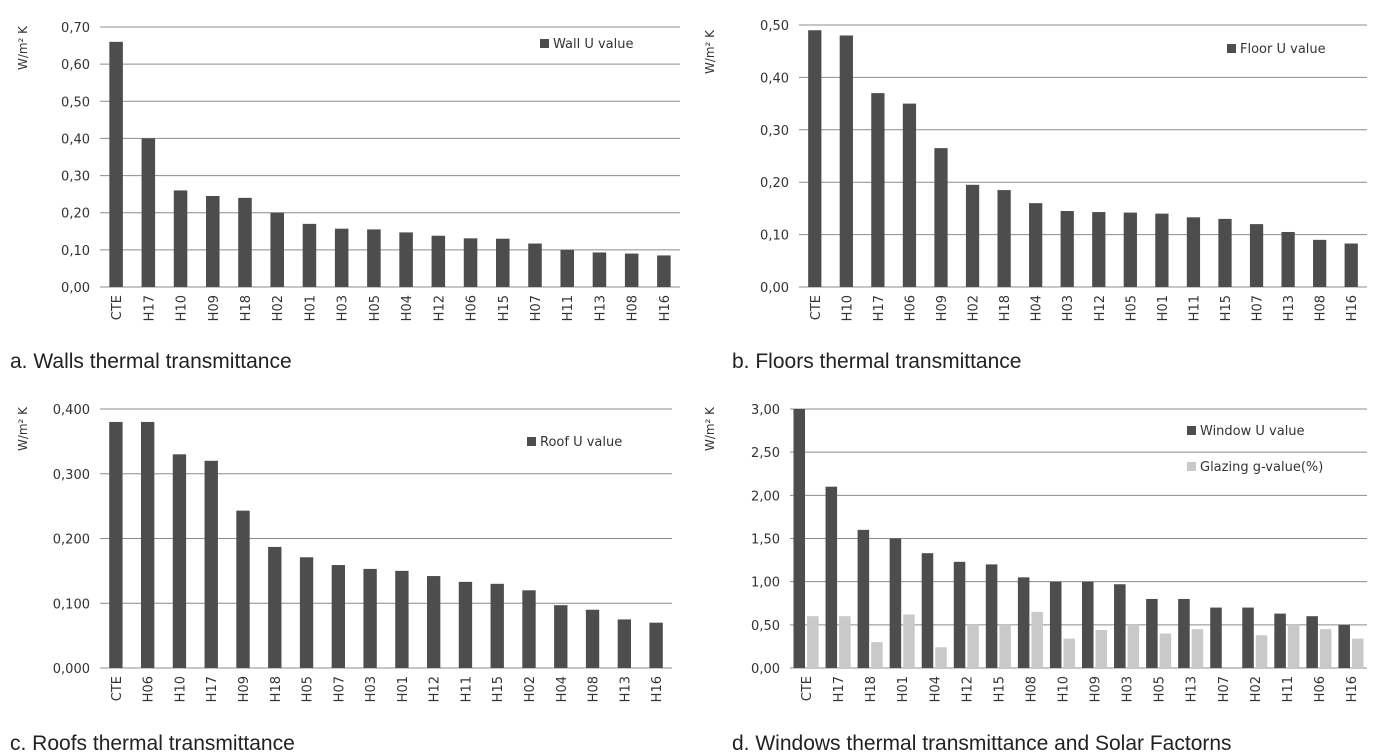  I want to click on y-tick-label: 2,00, so click(765, 496).